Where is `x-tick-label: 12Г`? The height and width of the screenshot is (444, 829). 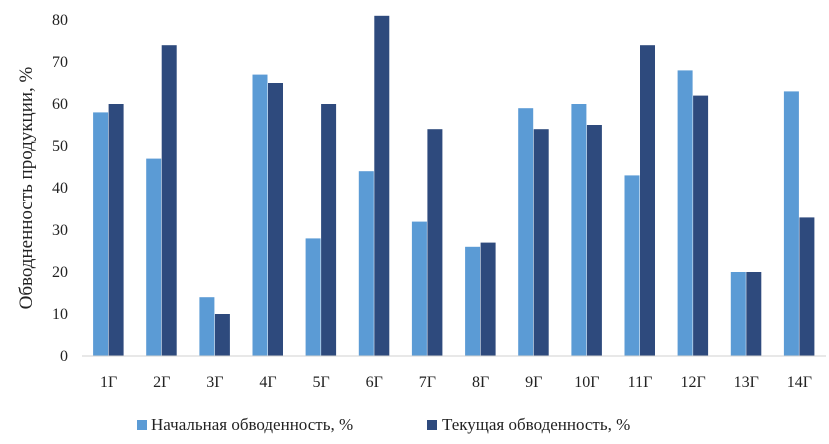 x-tick-label: 12Г is located at coordinates (692, 382).